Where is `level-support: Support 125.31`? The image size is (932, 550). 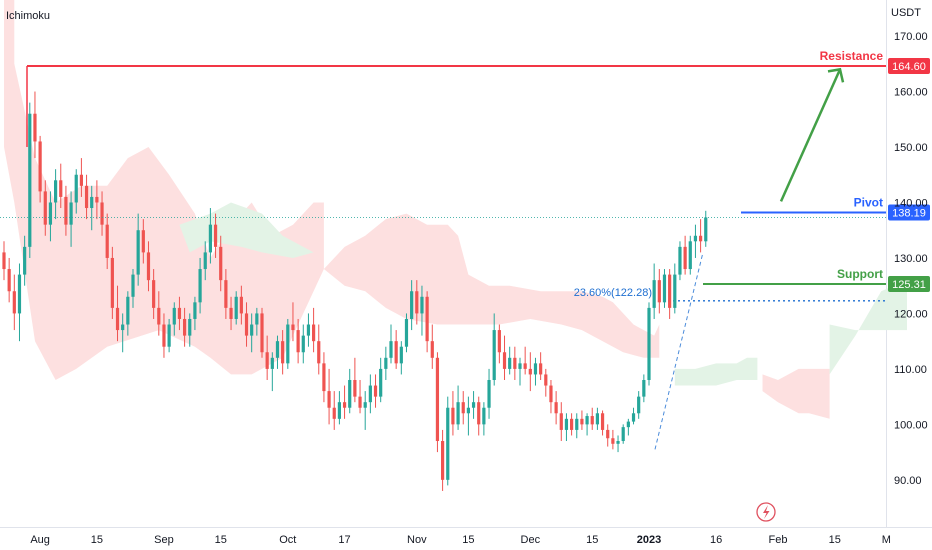
level-support: Support 125.31 is located at coordinates (816, 279).